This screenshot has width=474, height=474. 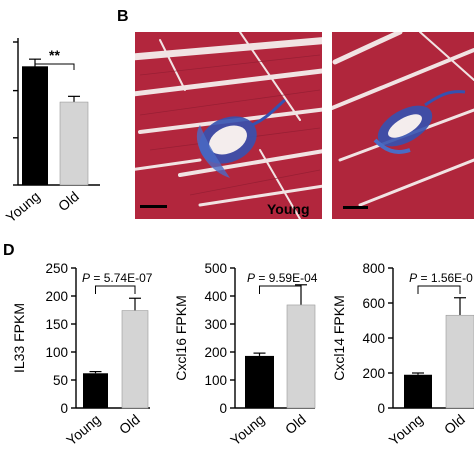 What do you see at coordinates (373, 303) in the screenshot?
I see `y-tick-label-3: 600` at bounding box center [373, 303].